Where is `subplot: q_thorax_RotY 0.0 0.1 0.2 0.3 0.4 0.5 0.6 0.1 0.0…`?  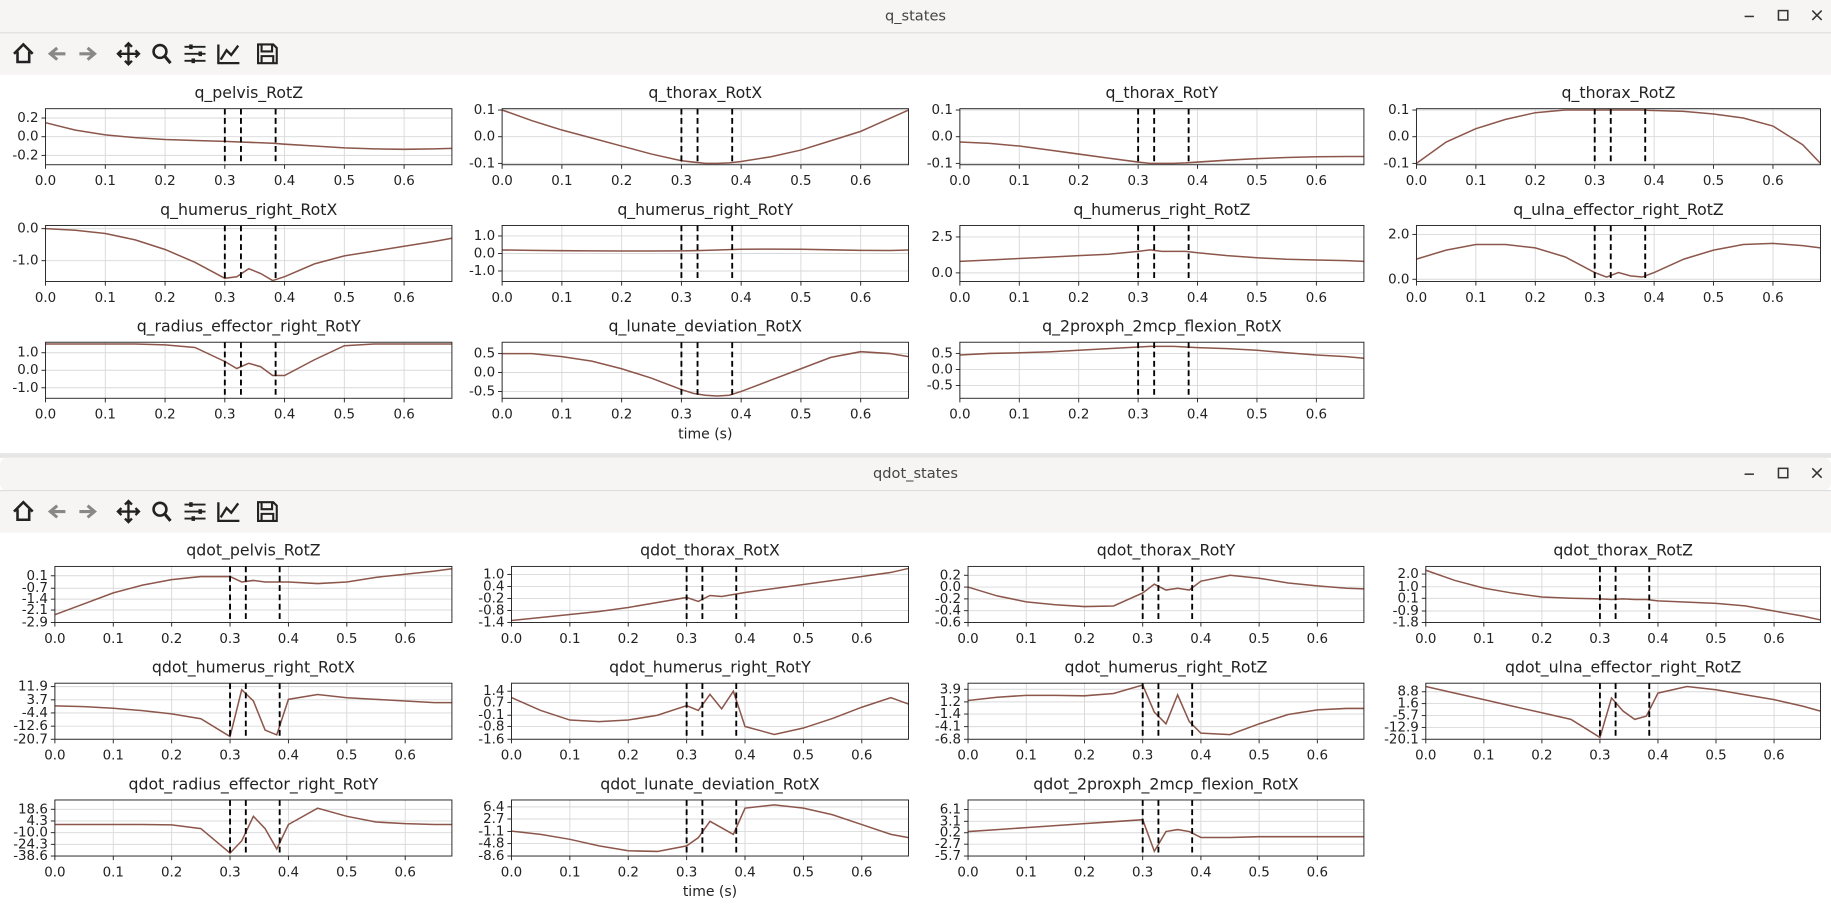 subplot: q_thorax_RotY 0.0 0.1 0.2 0.3 0.4 0.5 0.6 0.1 0.0… is located at coordinates (1146, 136).